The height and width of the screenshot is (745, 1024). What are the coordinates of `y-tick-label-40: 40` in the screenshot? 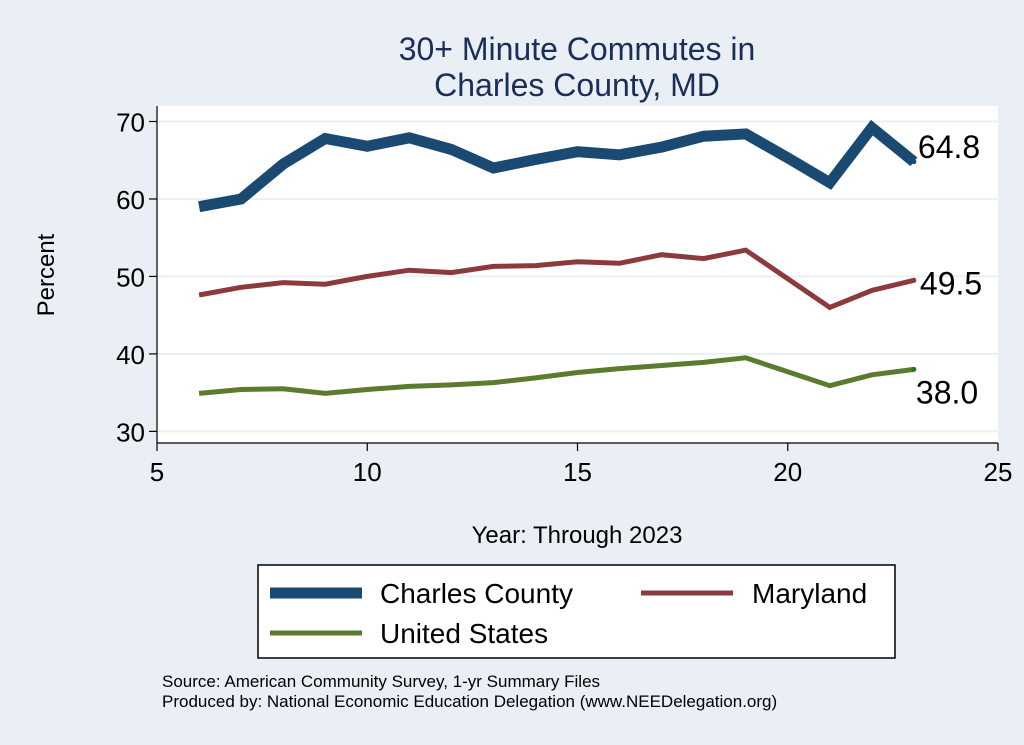 It's located at (130, 355).